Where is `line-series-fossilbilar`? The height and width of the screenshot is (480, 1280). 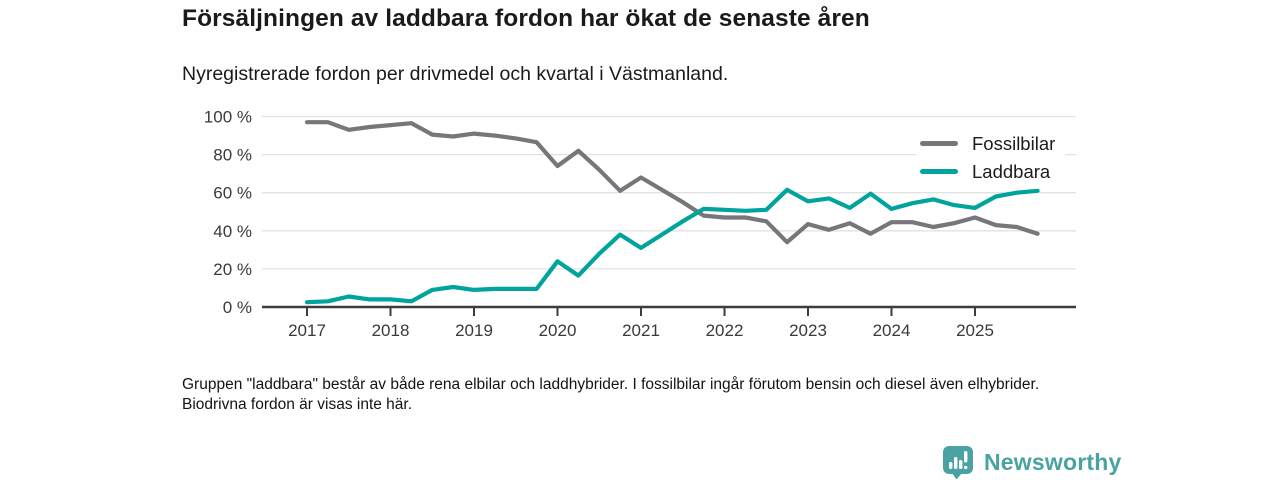
line-series-fossilbilar is located at coordinates (672, 182).